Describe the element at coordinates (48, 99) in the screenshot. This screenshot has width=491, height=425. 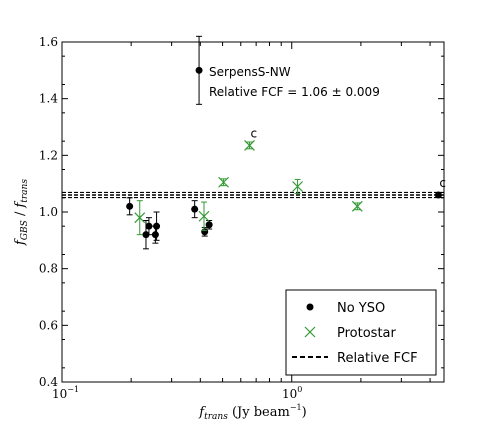
I see `y-tick-label: 1.4` at that location.